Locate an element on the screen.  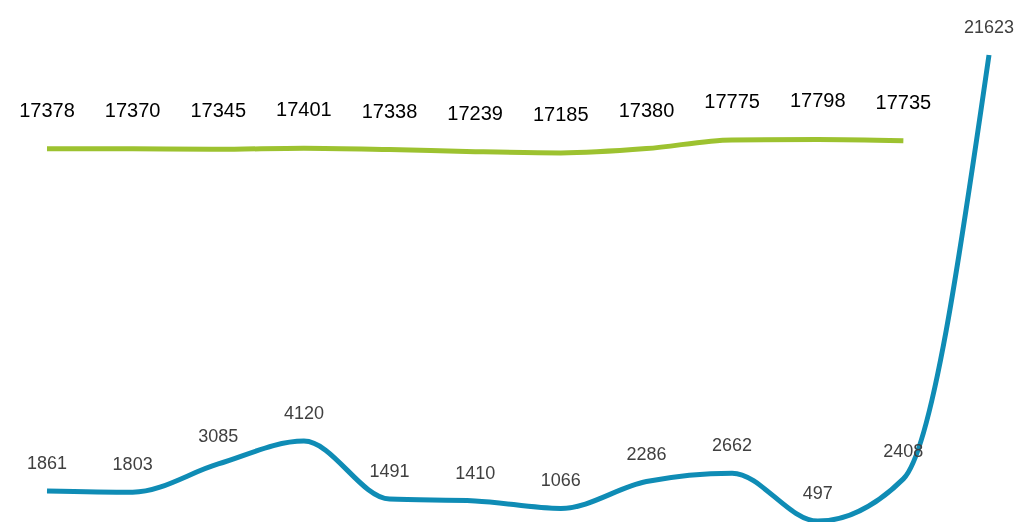
data-label: 1066 is located at coordinates (560, 480).